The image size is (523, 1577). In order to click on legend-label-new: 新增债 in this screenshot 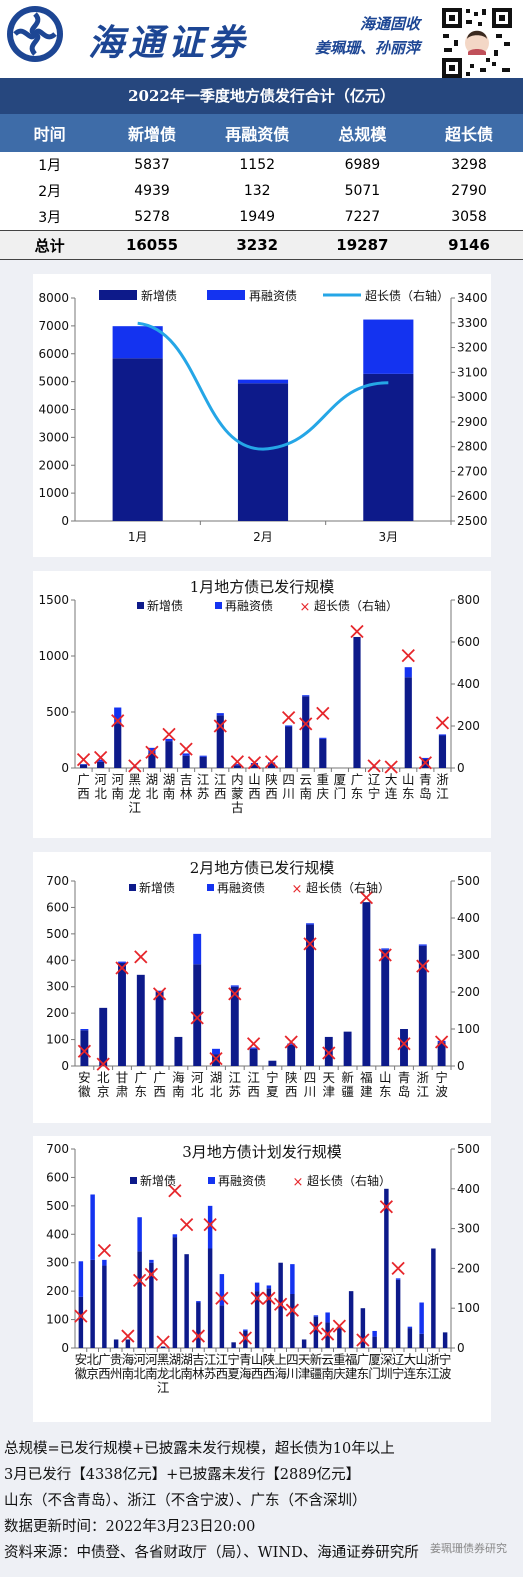, I will do `click(157, 887)`.